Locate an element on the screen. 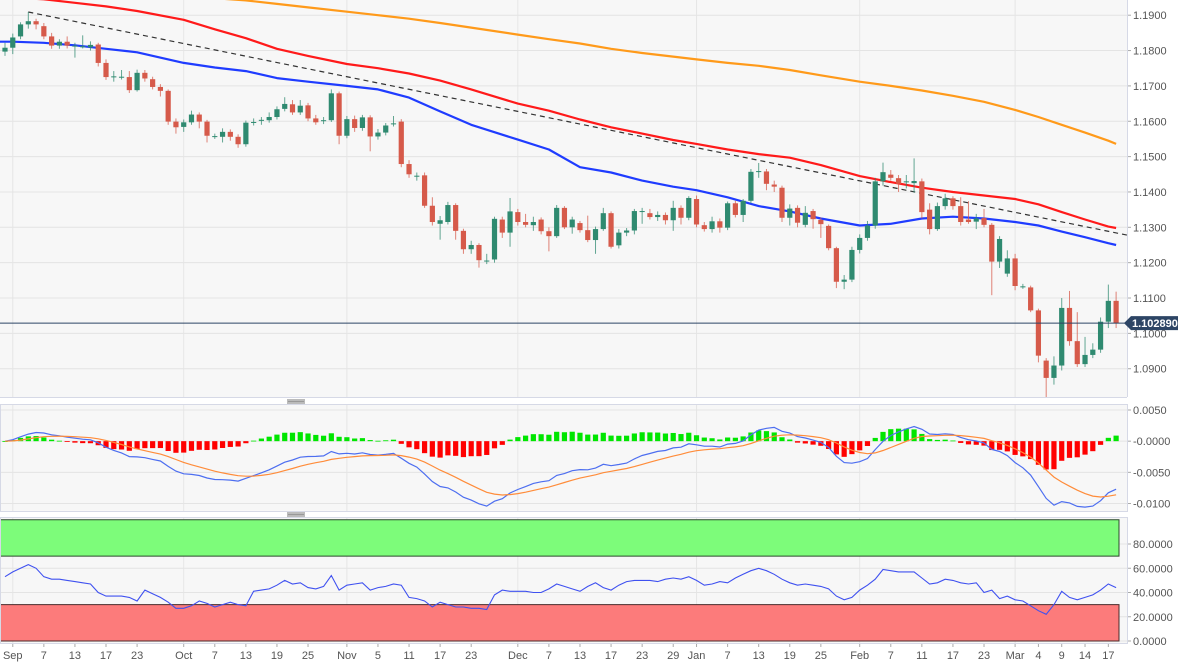  rsi-line is located at coordinates (560, 589).